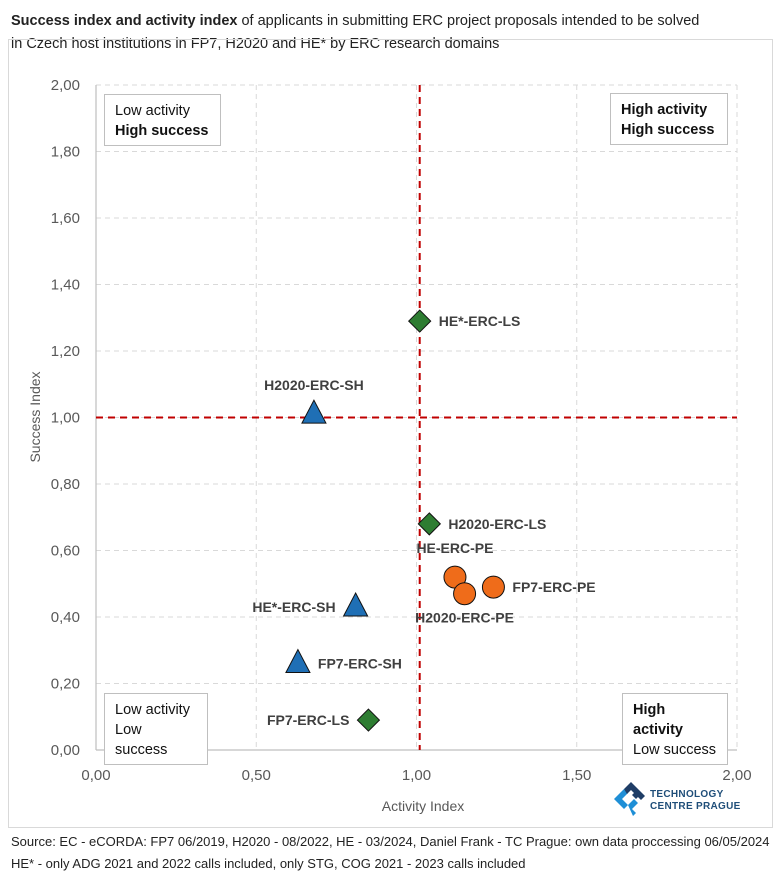 Image resolution: width=781 pixels, height=887 pixels. I want to click on quadrant-box-high-activity-low-success: High activity Low success, so click(675, 729).